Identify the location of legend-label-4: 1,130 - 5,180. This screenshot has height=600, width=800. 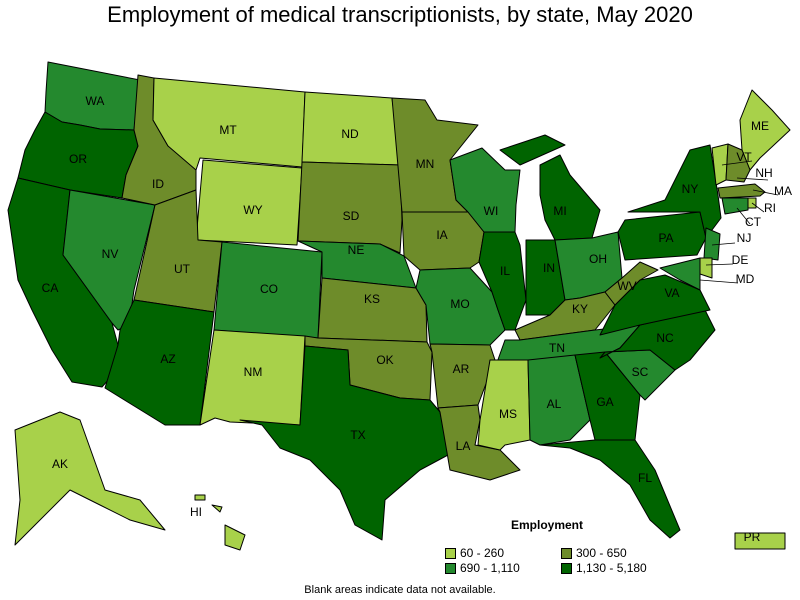
(611, 568).